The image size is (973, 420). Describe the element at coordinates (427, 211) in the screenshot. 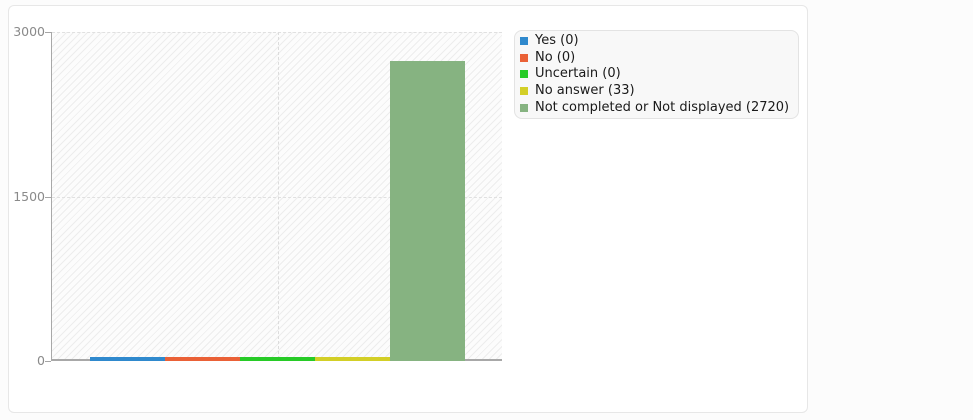

I see `bar-not-completed-or-not-displayed` at that location.